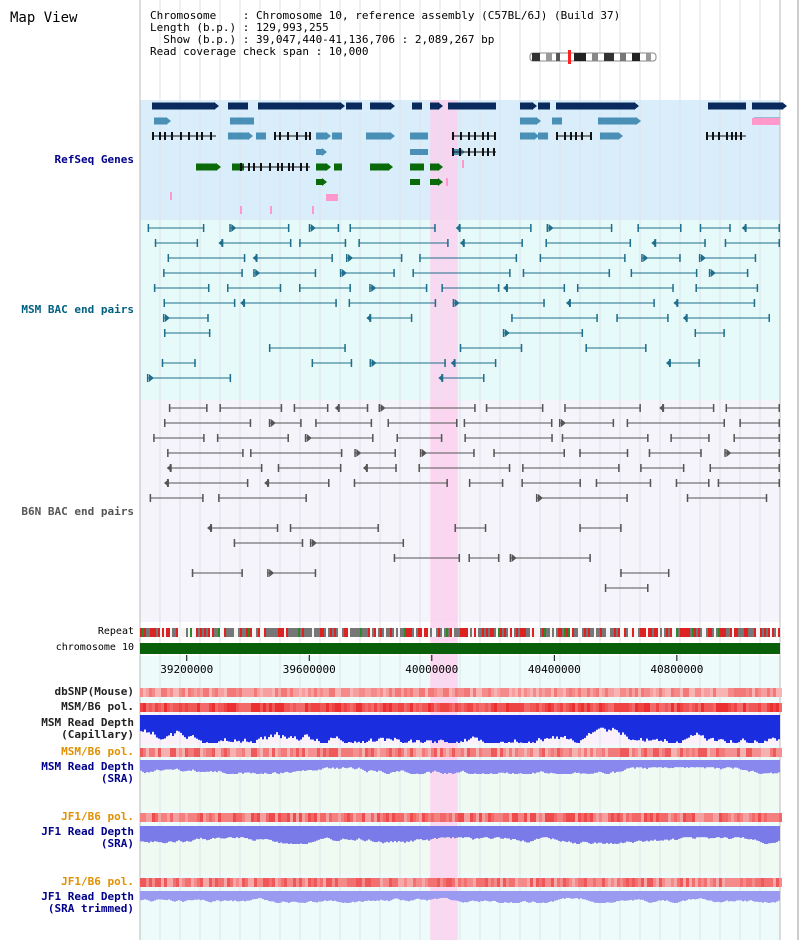 This screenshot has width=800, height=940. What do you see at coordinates (115, 631) in the screenshot?
I see `track-label-repeat: Repeat` at bounding box center [115, 631].